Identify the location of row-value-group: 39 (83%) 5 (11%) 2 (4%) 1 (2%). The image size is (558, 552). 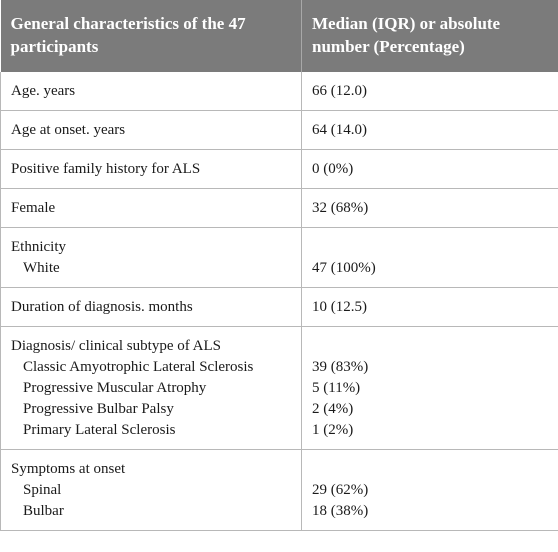
(429, 388).